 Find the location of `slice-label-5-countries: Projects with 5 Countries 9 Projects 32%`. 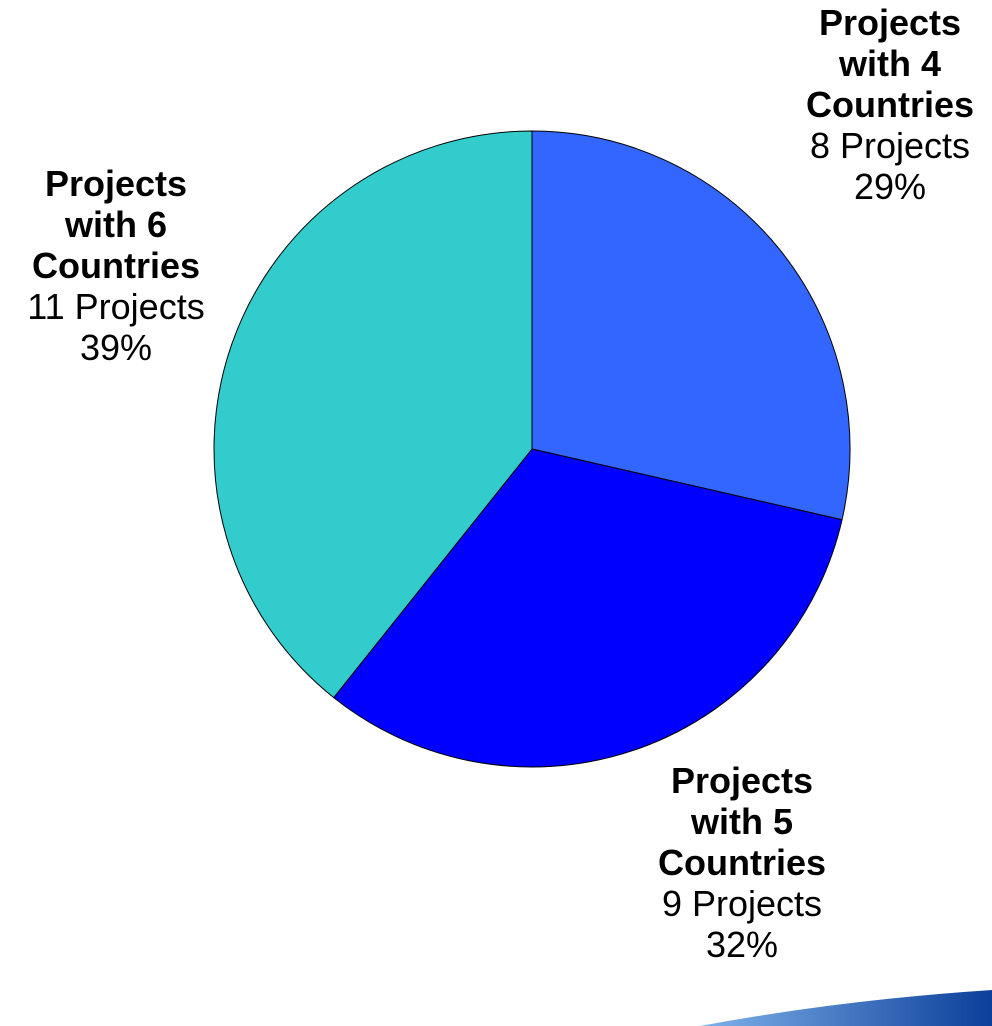

slice-label-5-countries: Projects with 5 Countries 9 Projects 32% is located at coordinates (742, 862).